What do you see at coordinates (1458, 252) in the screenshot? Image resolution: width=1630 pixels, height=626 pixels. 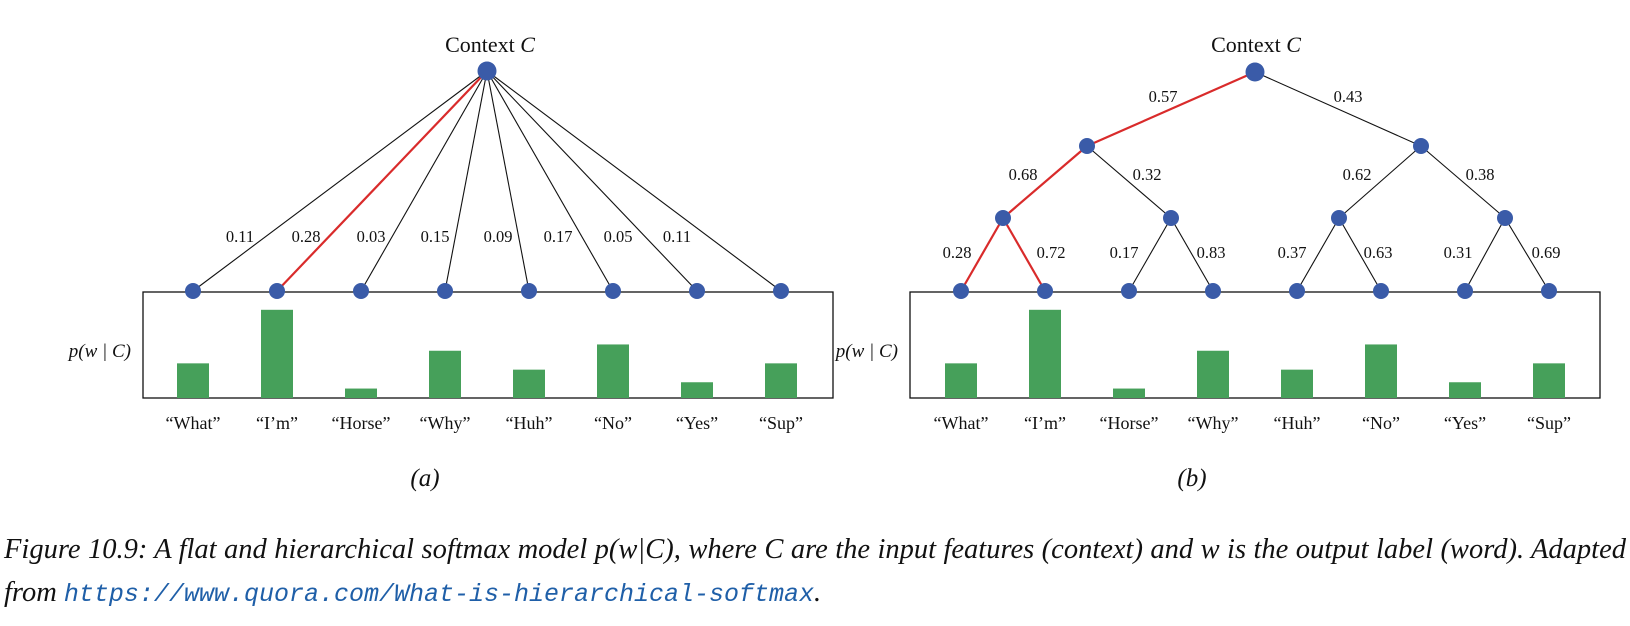 I see `panel-b-prob-l3-6: 0.31` at bounding box center [1458, 252].